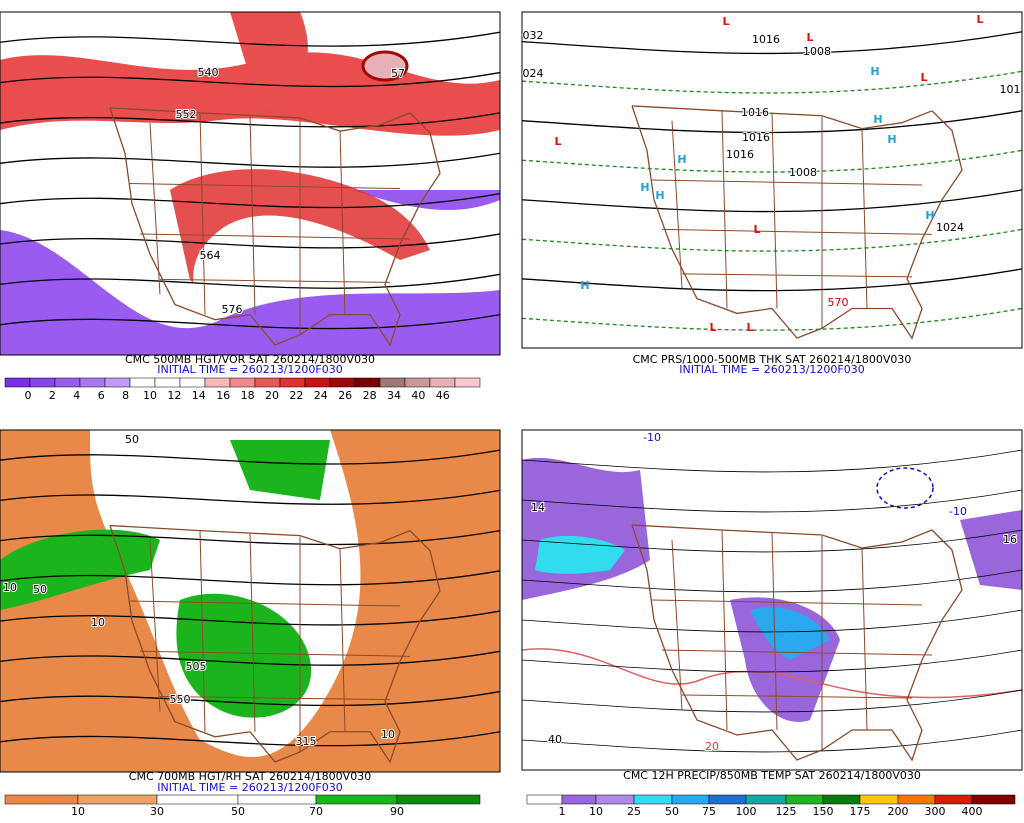 This screenshot has width=1024, height=823. What do you see at coordinates (316, 811) in the screenshot?
I see `colorbar-label: 70` at bounding box center [316, 811].